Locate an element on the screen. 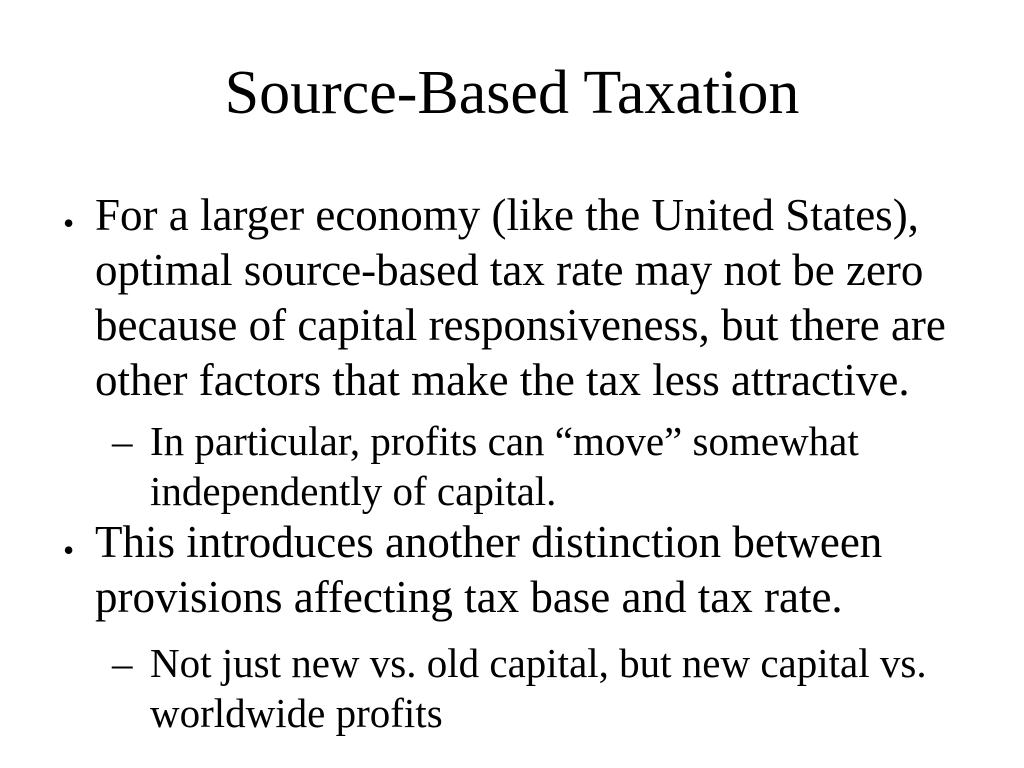 The width and height of the screenshot is (1024, 768). slide-title: Source-Based Taxation is located at coordinates (512, 93).